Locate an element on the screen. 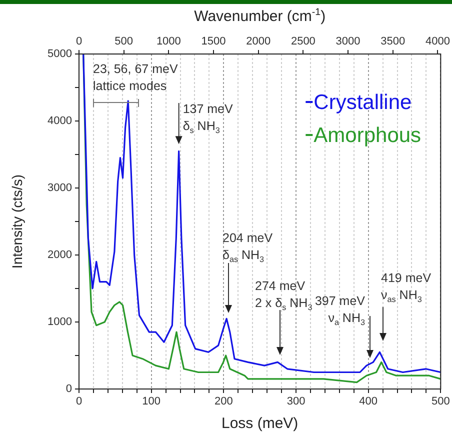  x-tick-label: 0 is located at coordinates (79, 402).